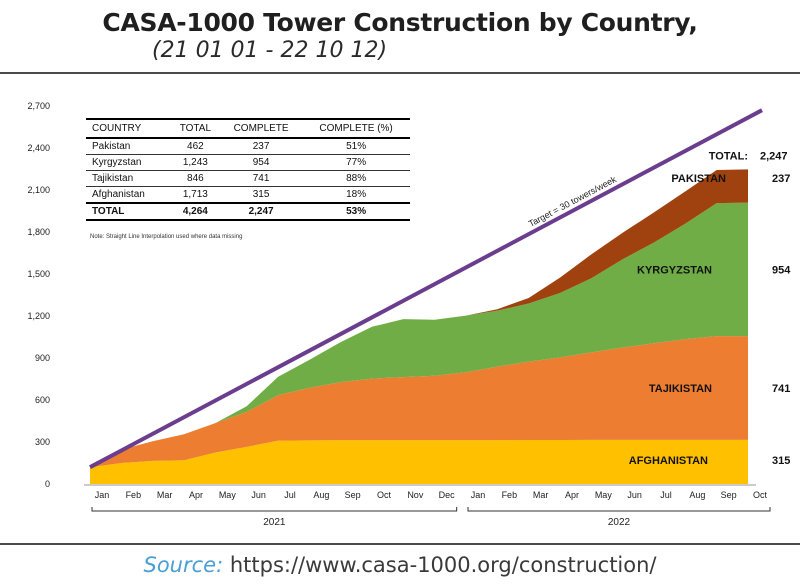  What do you see at coordinates (443, 565) in the screenshot?
I see `source-url: https://www.casa-1000.org/construction/` at bounding box center [443, 565].